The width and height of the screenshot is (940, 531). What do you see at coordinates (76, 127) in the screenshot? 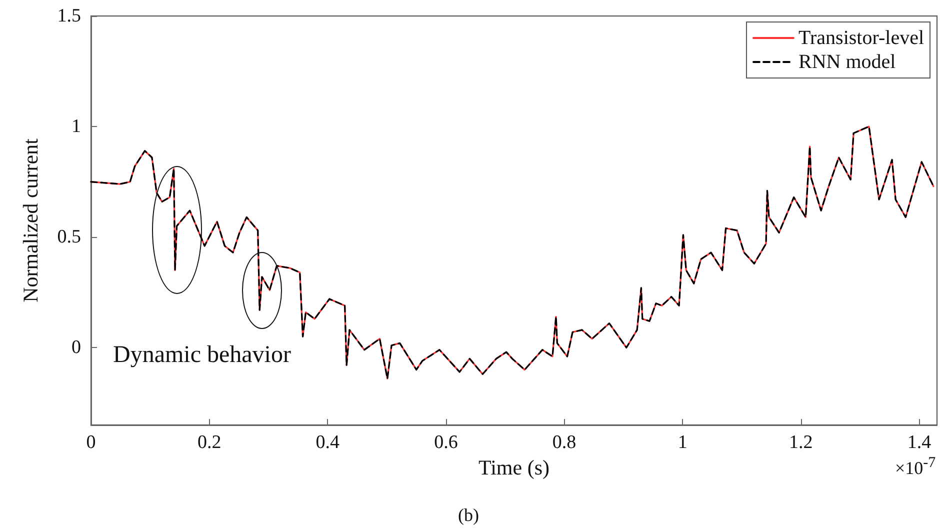
I see `y-tick-label: 1` at bounding box center [76, 127].